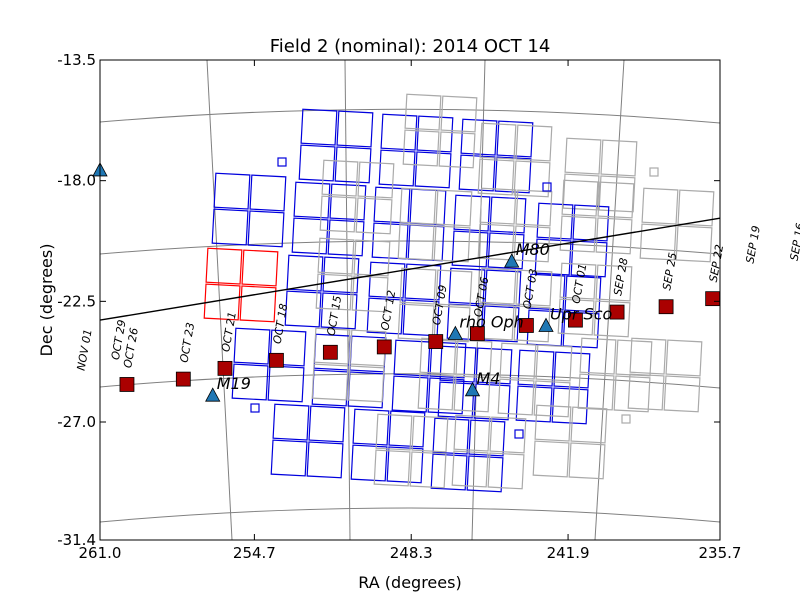 This screenshot has height=600, width=800. Describe the element at coordinates (76, 422) in the screenshot. I see `y-tick-label: -27.0` at that location.